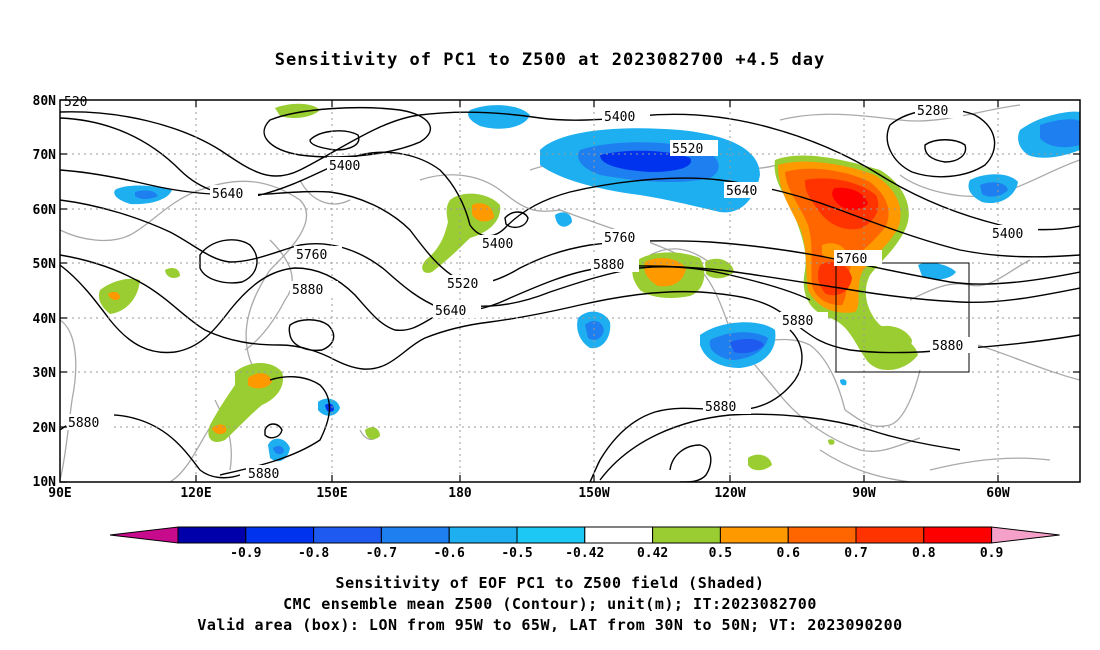  What do you see at coordinates (932, 111) in the screenshot?
I see `svg-text: 5280` at bounding box center [932, 111].